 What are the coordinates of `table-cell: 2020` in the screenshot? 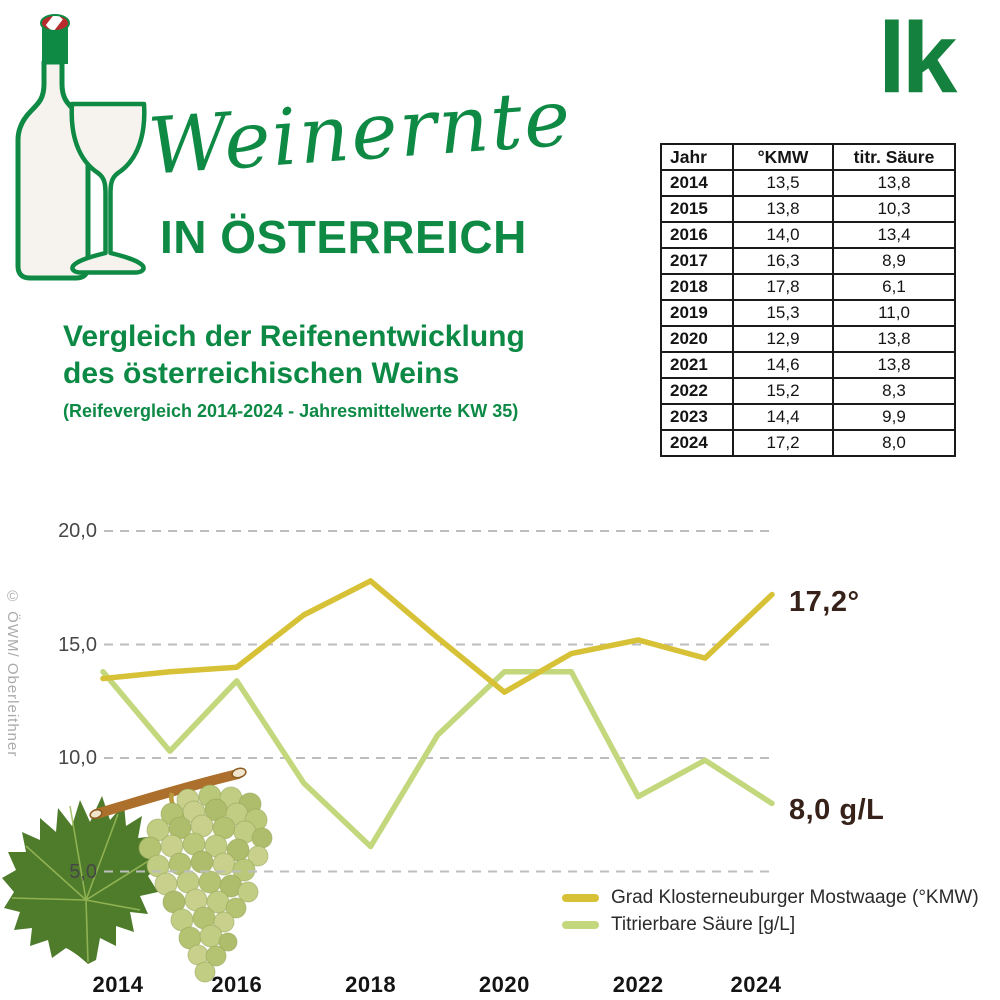 It's located at (697, 339).